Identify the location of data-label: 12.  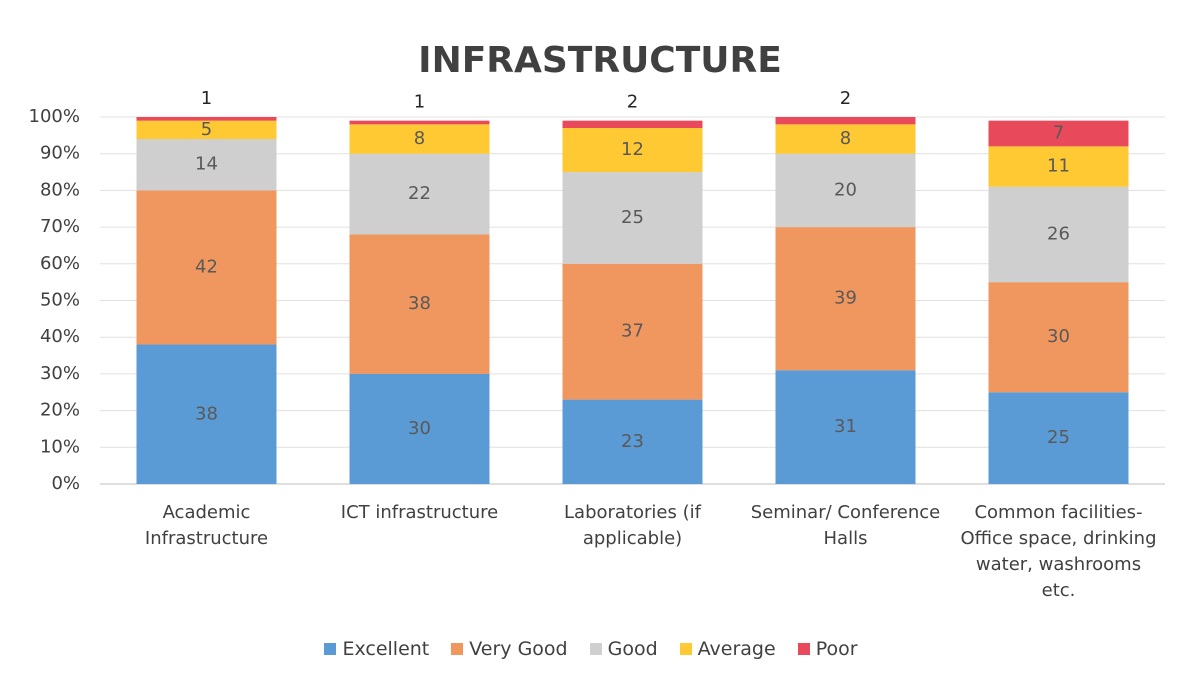
(632, 149).